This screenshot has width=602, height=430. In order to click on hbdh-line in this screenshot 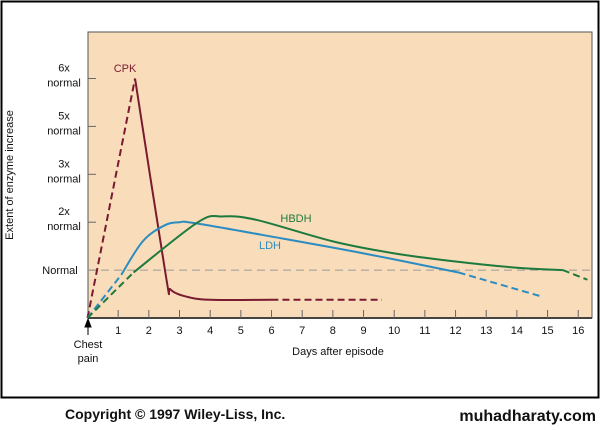, I will do `click(347, 244)`.